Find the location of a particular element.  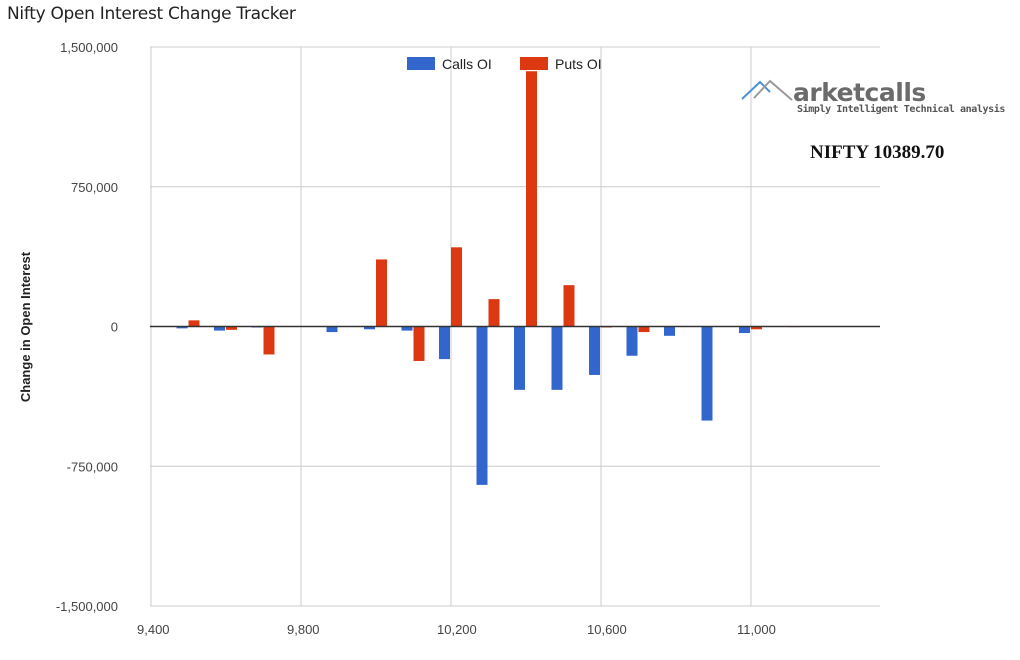

x-tick-label: 10,600 is located at coordinates (607, 629).